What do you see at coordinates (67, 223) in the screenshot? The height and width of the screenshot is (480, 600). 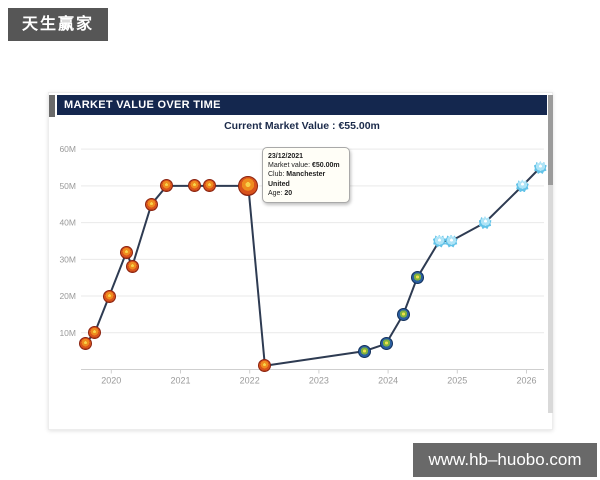 I see `y-axis-tick-label: 40M` at bounding box center [67, 223].